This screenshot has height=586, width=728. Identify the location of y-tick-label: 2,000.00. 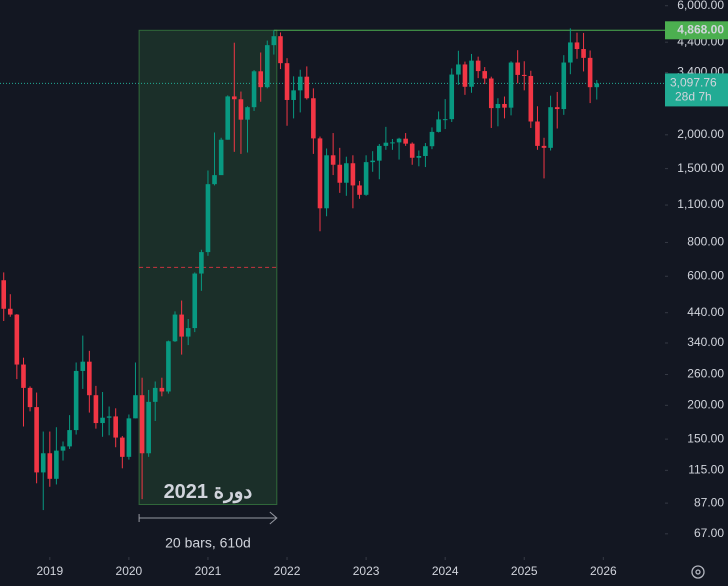
(700, 134).